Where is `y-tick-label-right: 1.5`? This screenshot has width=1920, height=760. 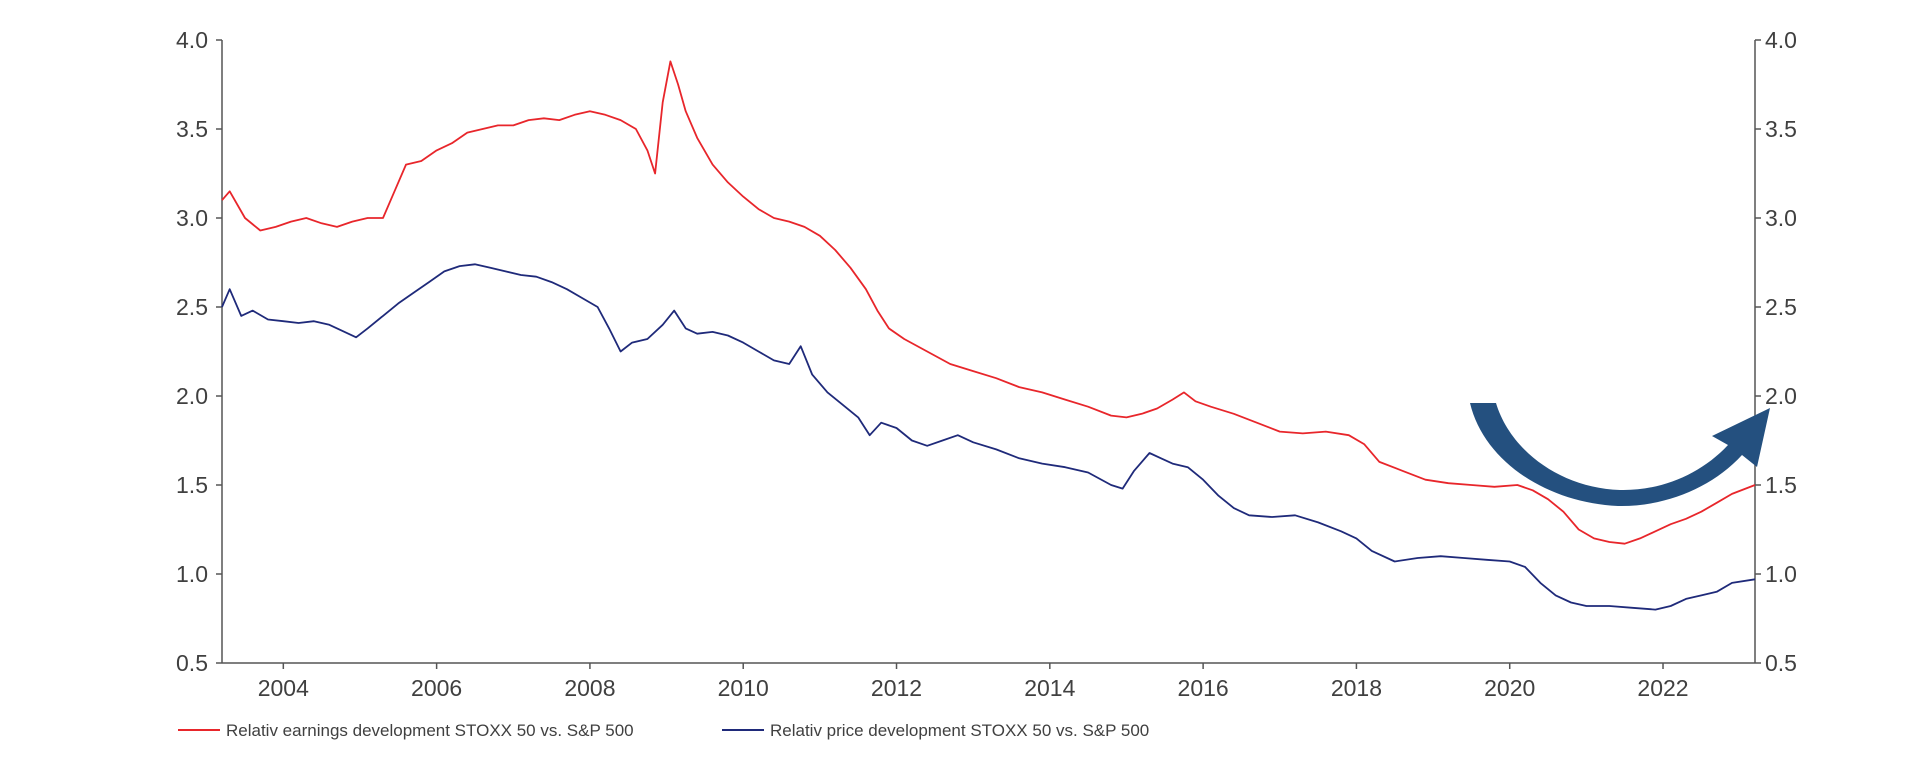
y-tick-label-right: 1.5 is located at coordinates (1781, 485).